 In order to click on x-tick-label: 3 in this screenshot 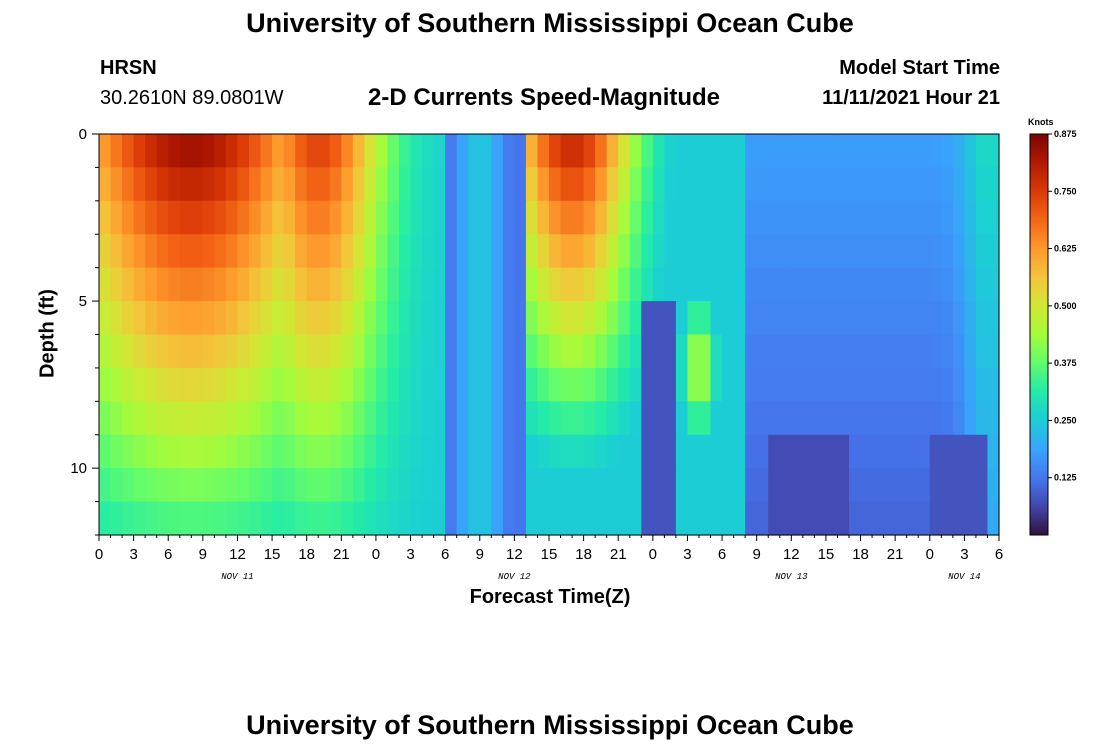, I will do `click(410, 554)`.